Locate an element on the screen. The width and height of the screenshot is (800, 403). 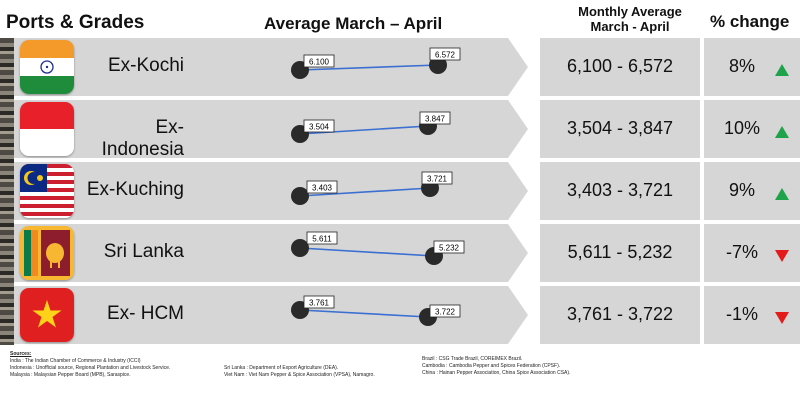
vietnam-flag-icon is located at coordinates (47, 315).